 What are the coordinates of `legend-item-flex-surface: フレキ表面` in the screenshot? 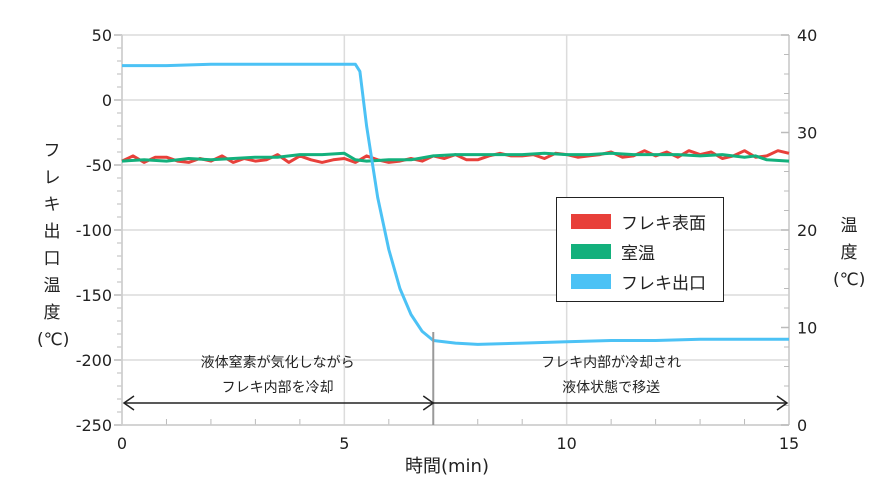 It's located at (647, 221).